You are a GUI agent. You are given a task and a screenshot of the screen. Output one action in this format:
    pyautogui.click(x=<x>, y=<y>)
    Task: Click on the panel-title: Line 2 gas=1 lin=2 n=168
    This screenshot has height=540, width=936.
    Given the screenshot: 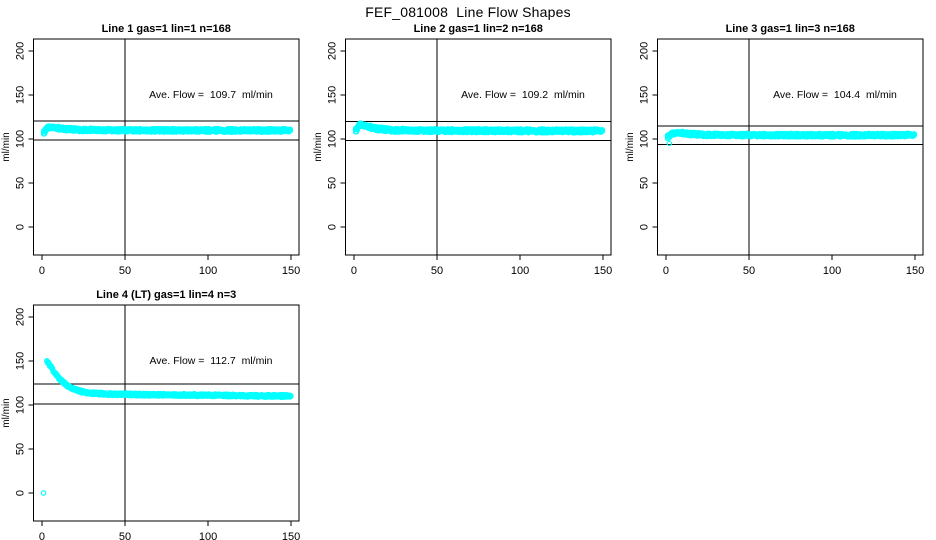 What is the action you would take?
    pyautogui.click(x=478, y=29)
    